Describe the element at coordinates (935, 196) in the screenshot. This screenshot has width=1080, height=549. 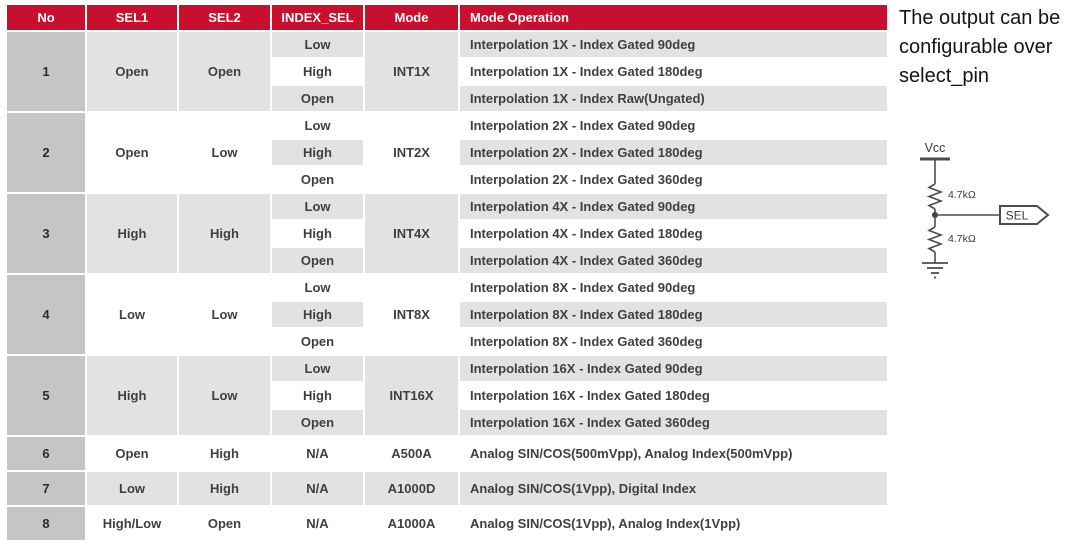
I see `resistor-top` at that location.